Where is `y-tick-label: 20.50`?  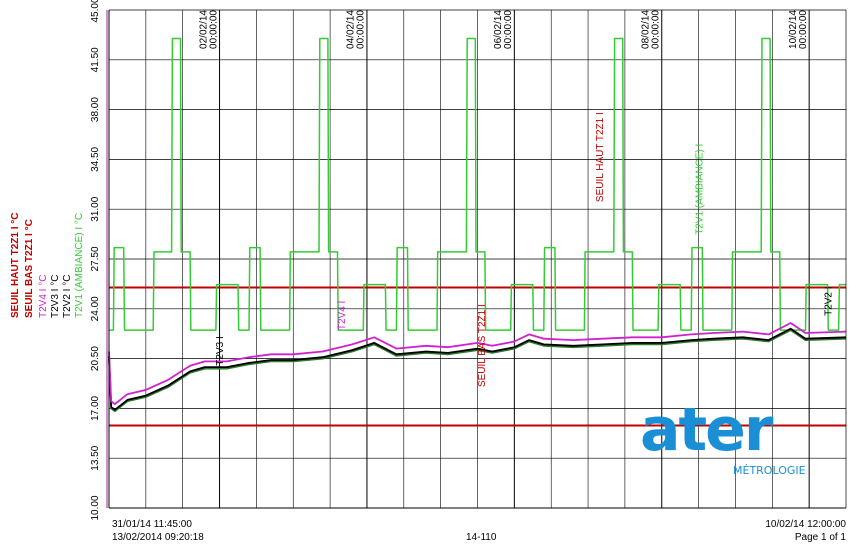
y-tick-label: 20.50 is located at coordinates (95, 358).